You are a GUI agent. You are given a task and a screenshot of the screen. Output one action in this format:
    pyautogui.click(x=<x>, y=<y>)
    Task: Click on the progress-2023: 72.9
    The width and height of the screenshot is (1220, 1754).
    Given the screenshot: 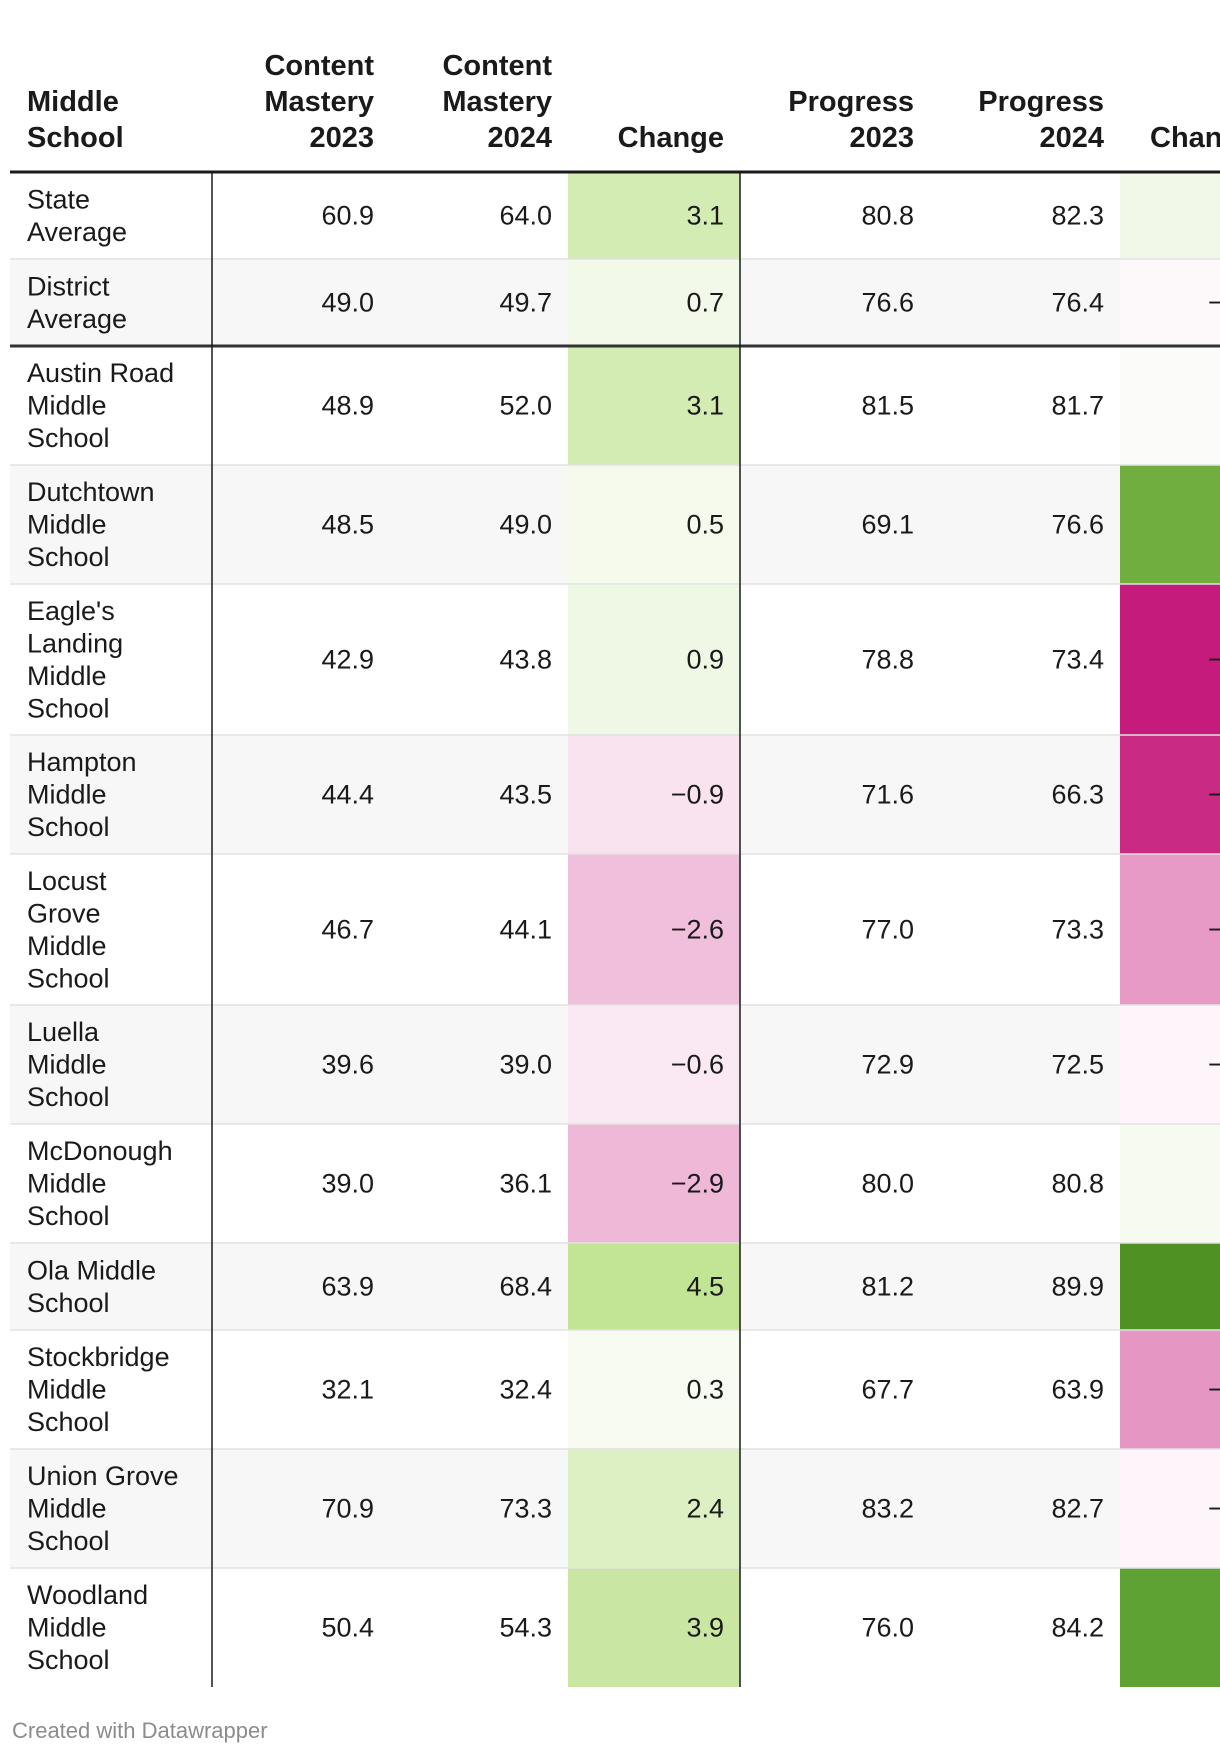 What is the action you would take?
    pyautogui.click(x=887, y=1065)
    